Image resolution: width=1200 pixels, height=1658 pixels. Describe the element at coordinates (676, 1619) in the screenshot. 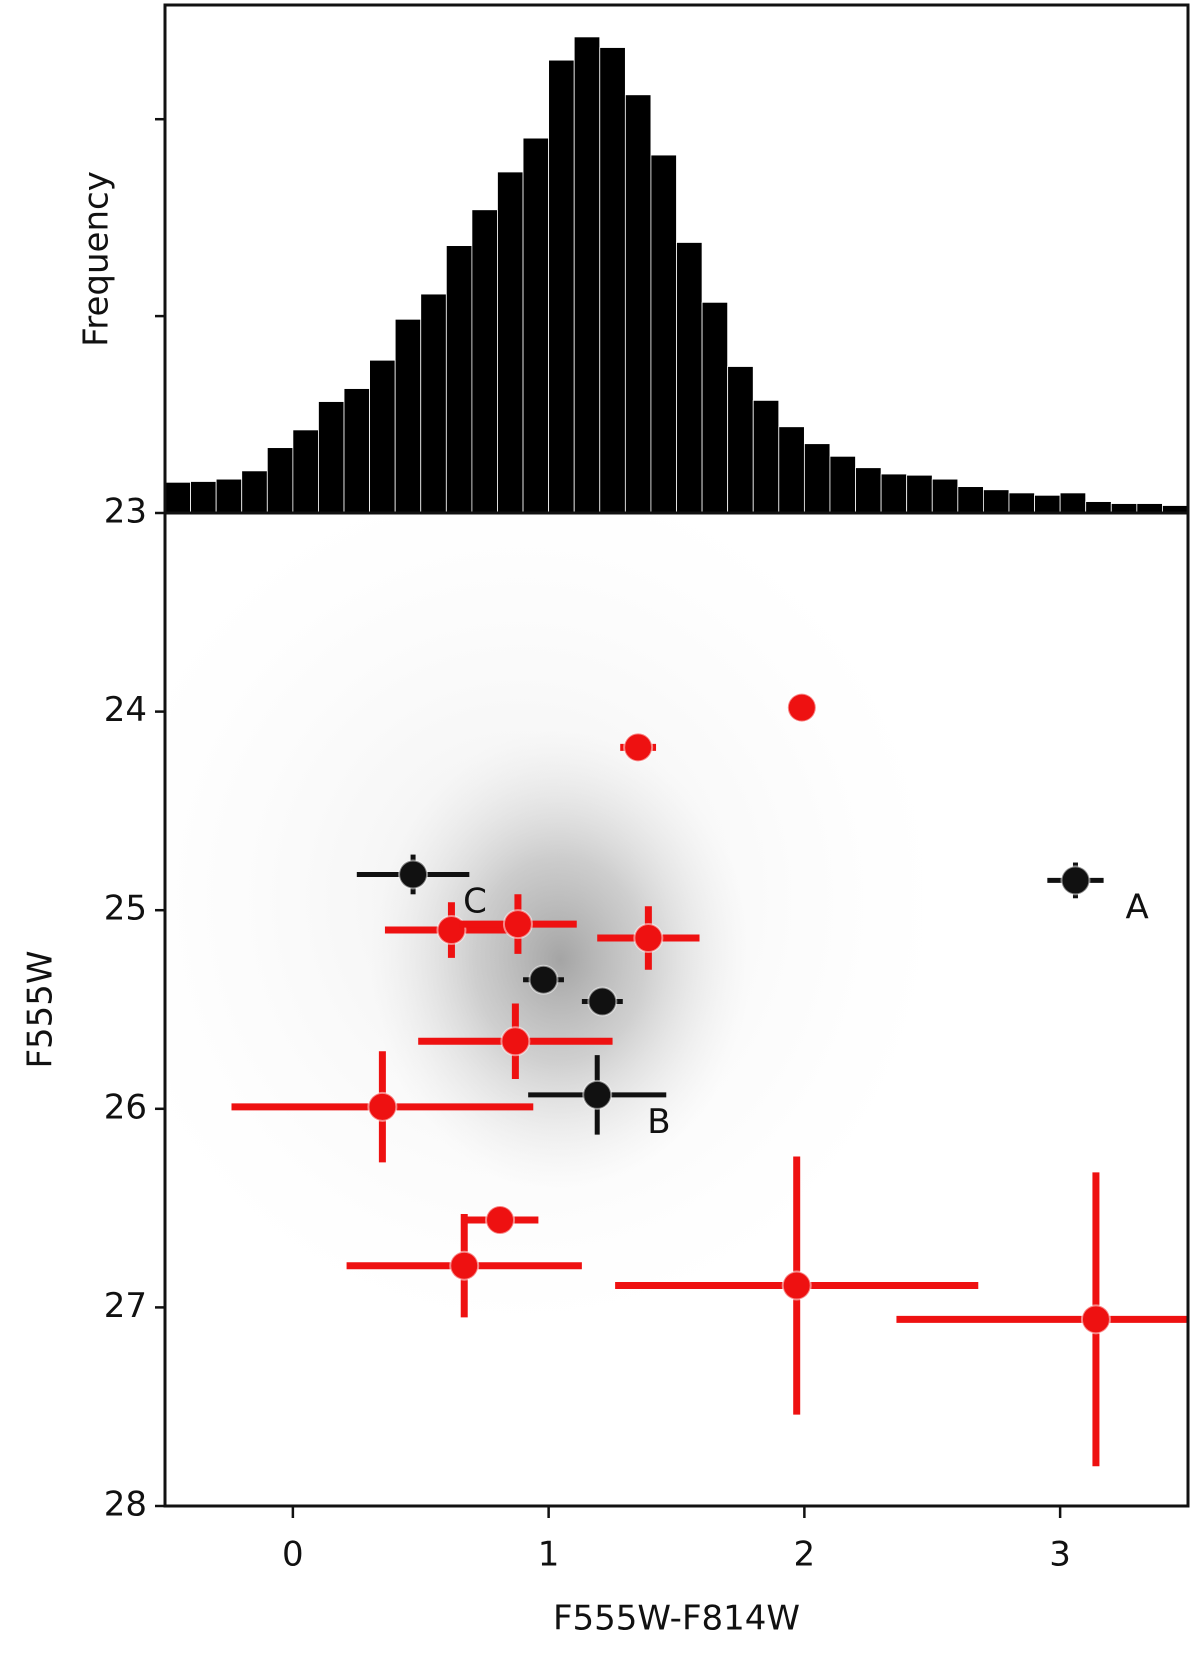

I see `x-axis-label: F555W-F814W` at that location.